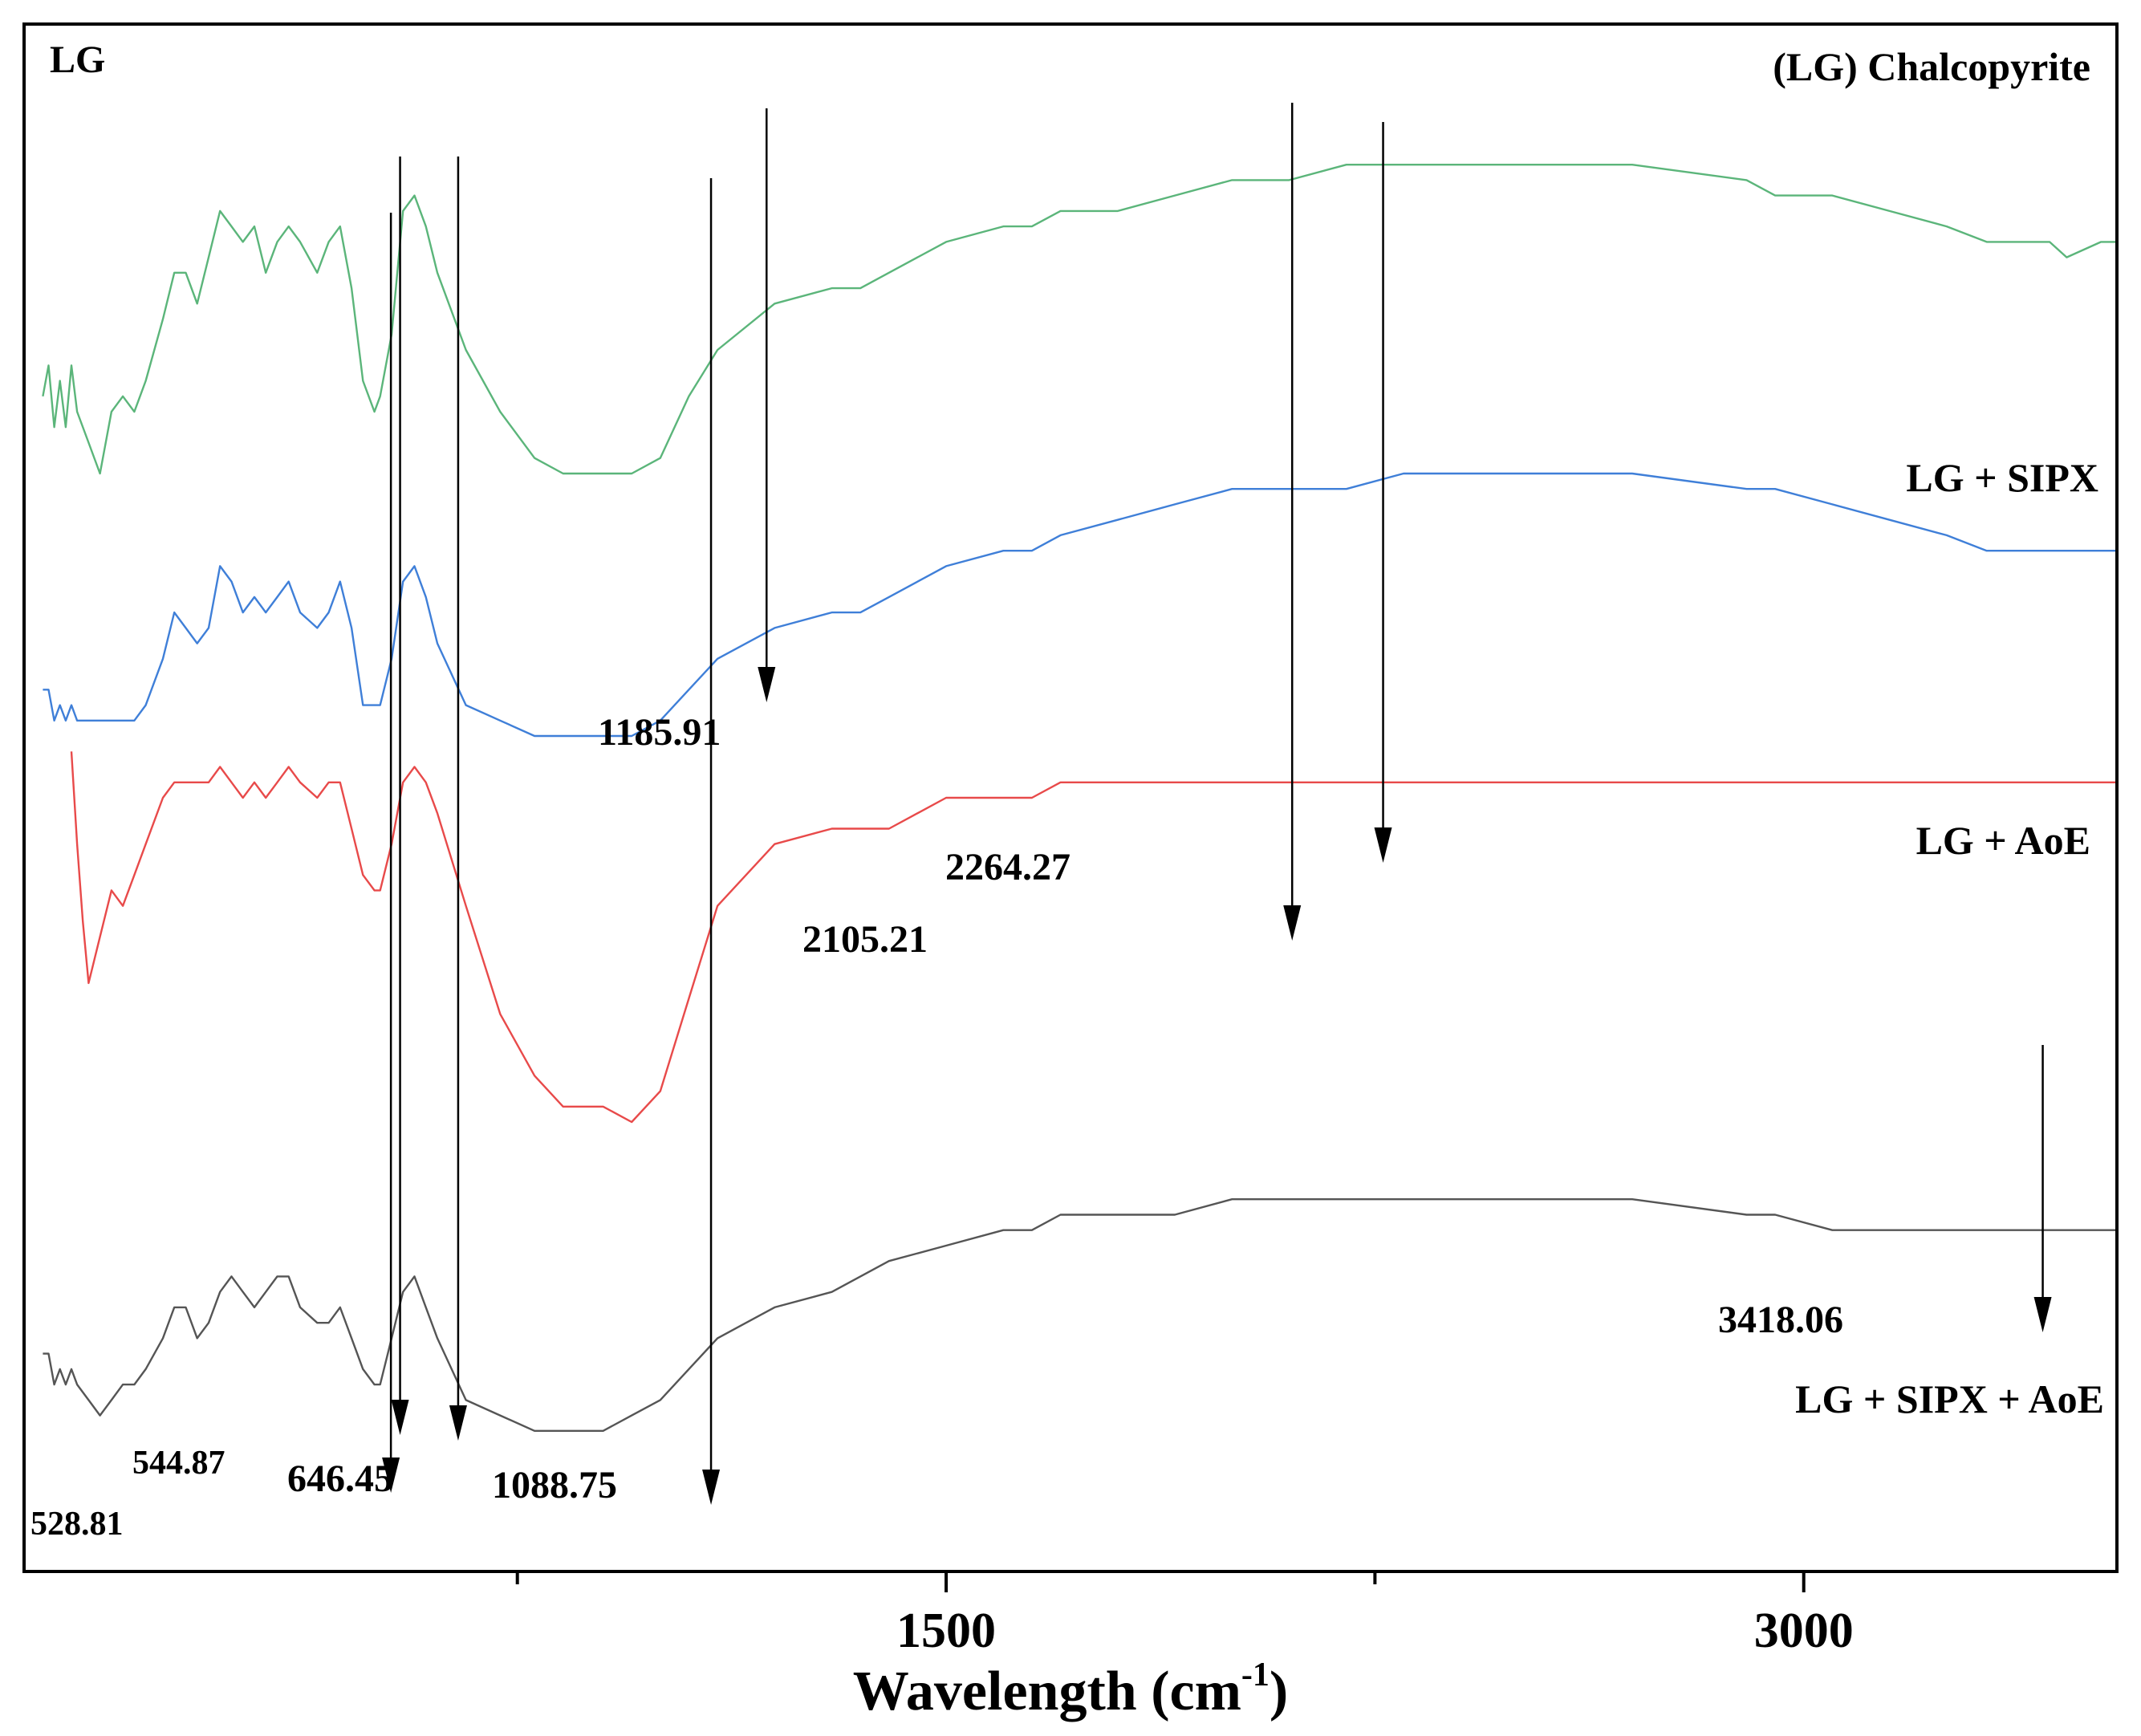  I want to click on series-label-sipx: LG + SIPX, so click(2002, 477).